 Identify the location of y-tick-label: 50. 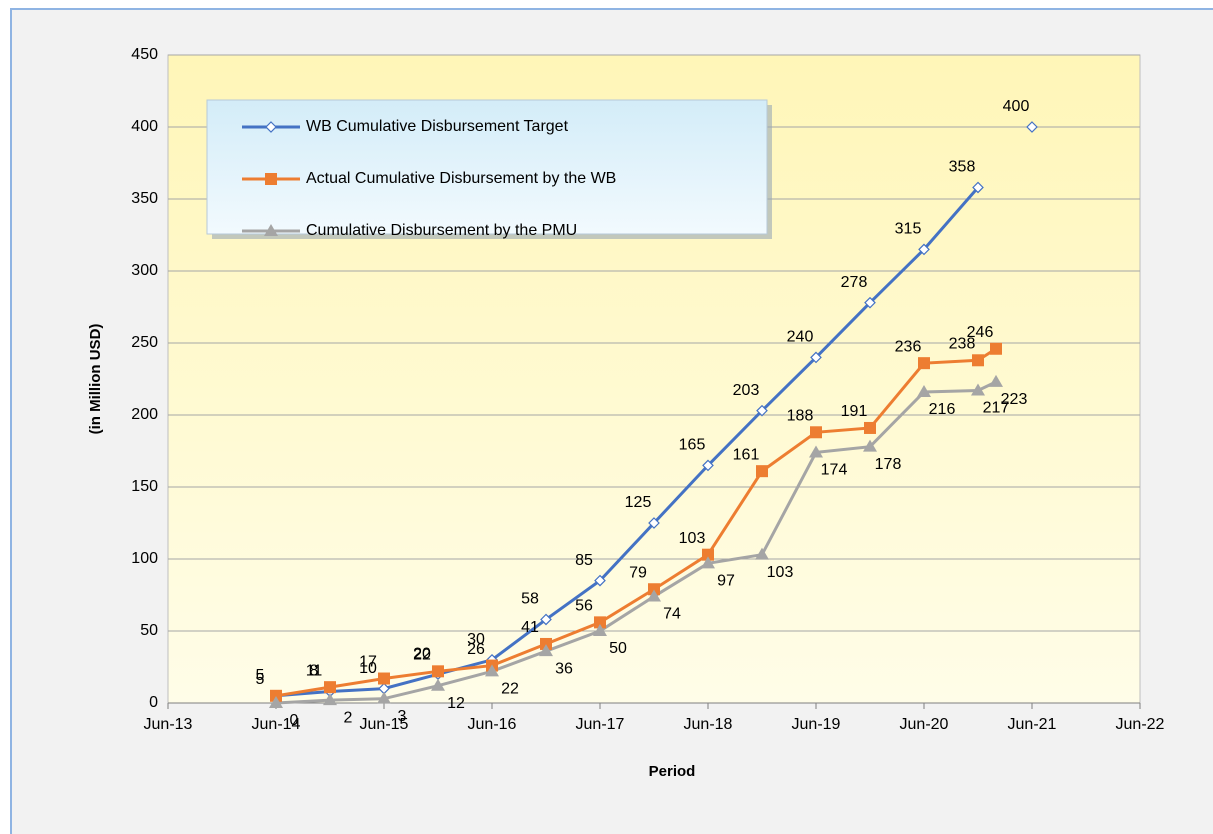
(149, 630).